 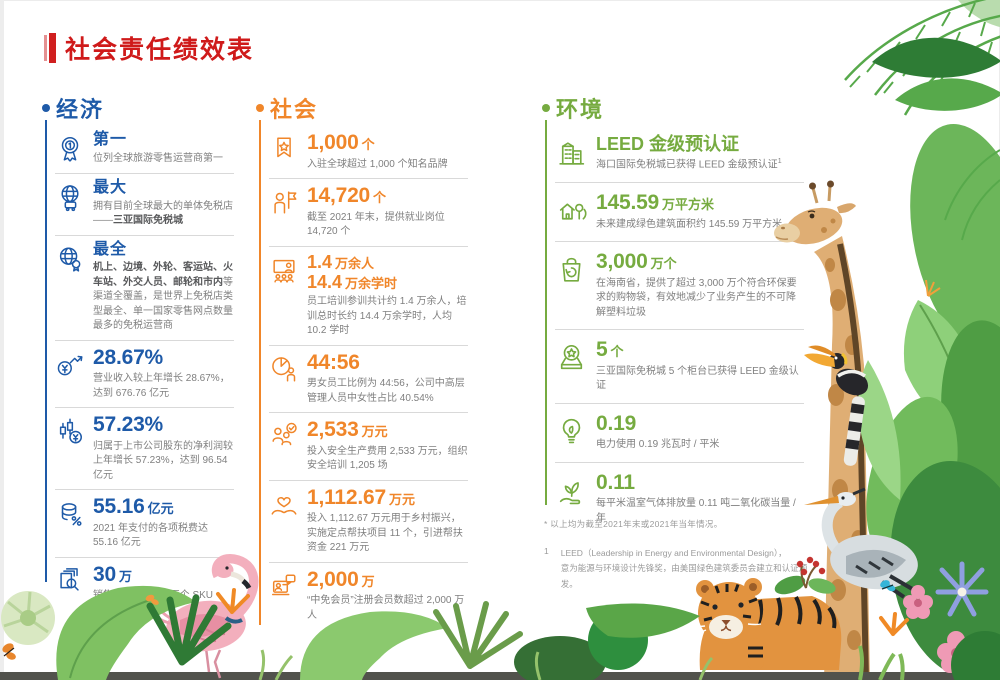 What do you see at coordinates (284, 586) in the screenshot?
I see `member-card-icon` at bounding box center [284, 586].